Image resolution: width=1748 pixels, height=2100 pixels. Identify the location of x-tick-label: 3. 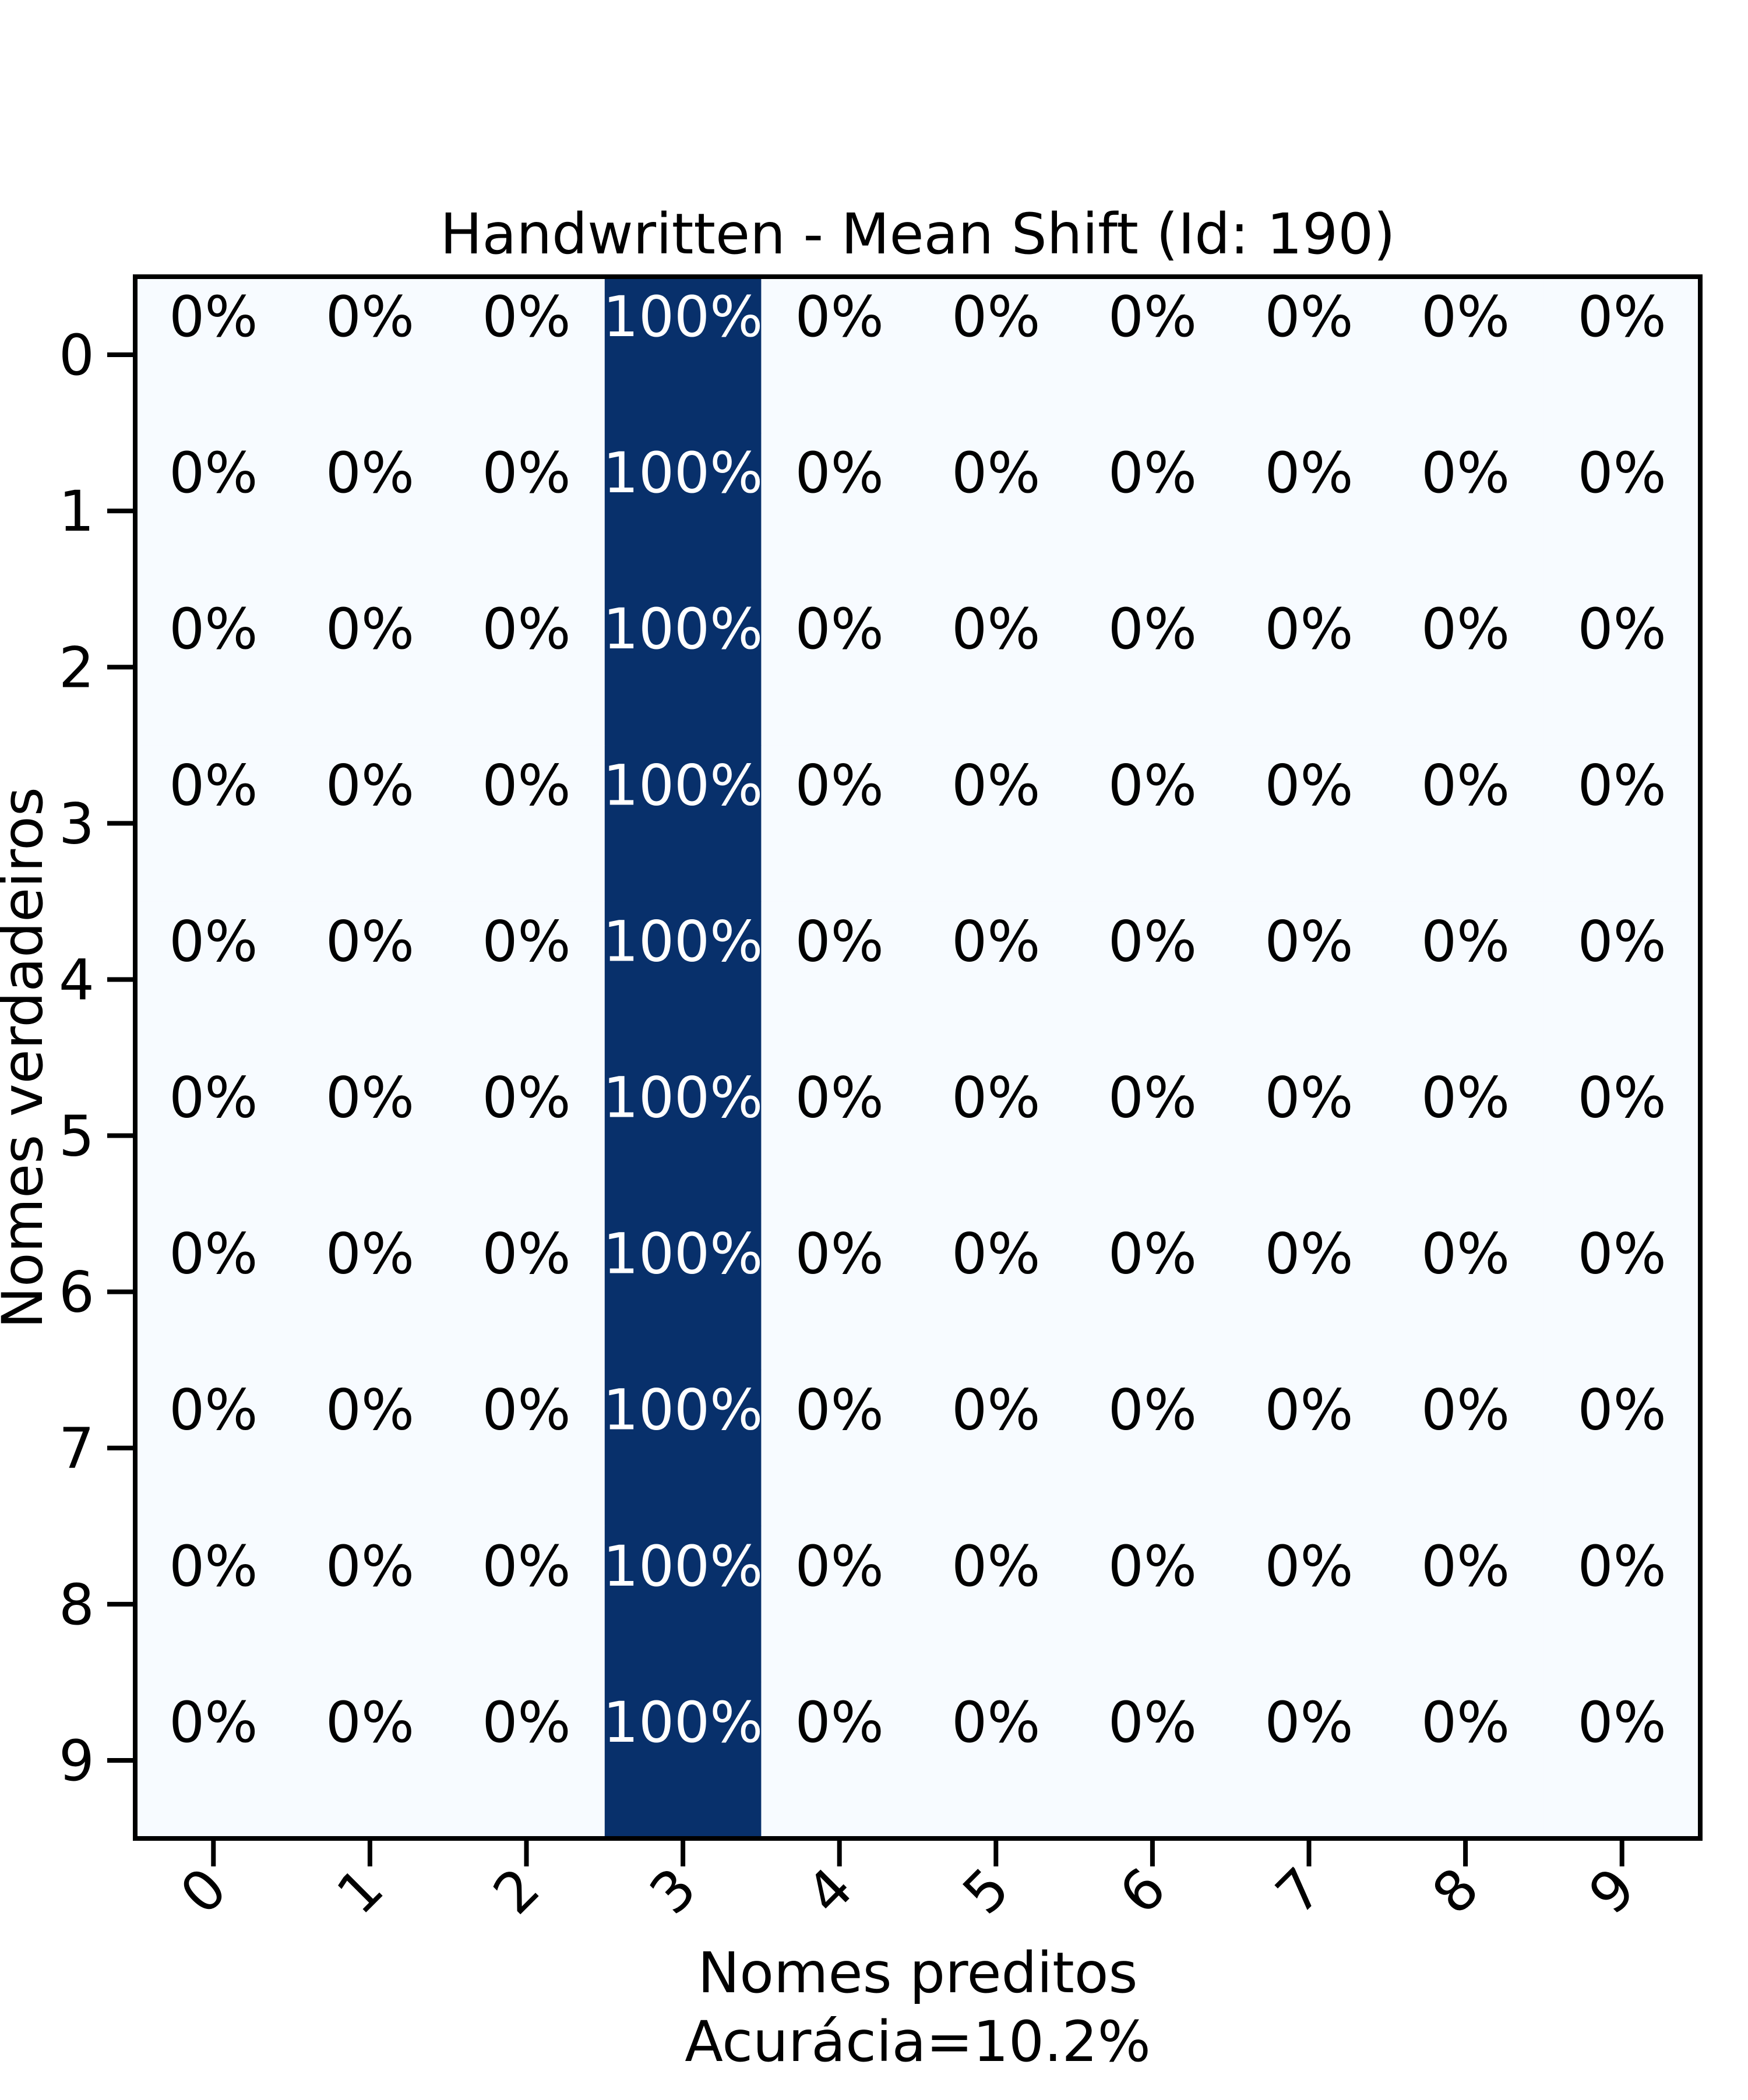
(673, 1890).